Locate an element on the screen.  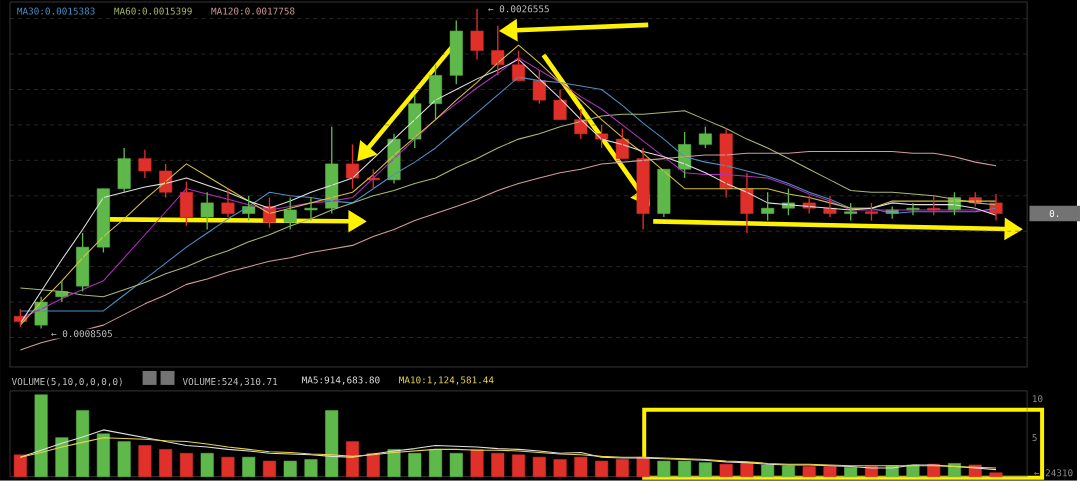
text: 0. is located at coordinates (1054, 214).